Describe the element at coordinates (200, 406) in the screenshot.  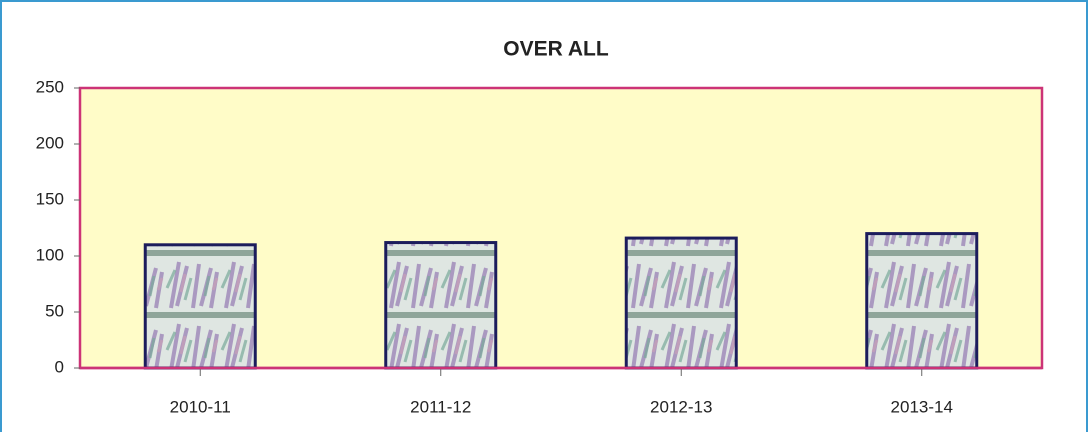
I see `x-tick-label: 2010-11` at that location.